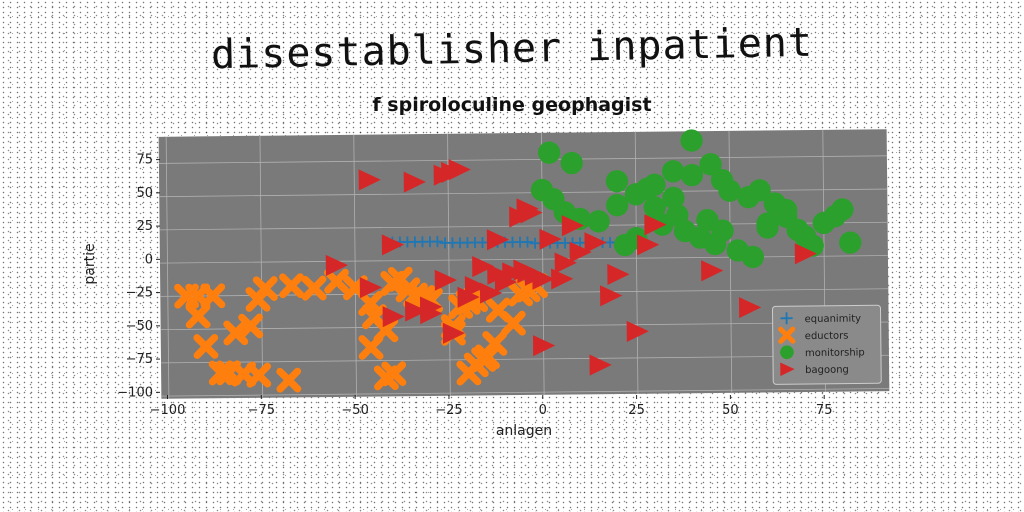 This screenshot has width=1024, height=512. I want to click on x-tick-label: 75, so click(824, 410).